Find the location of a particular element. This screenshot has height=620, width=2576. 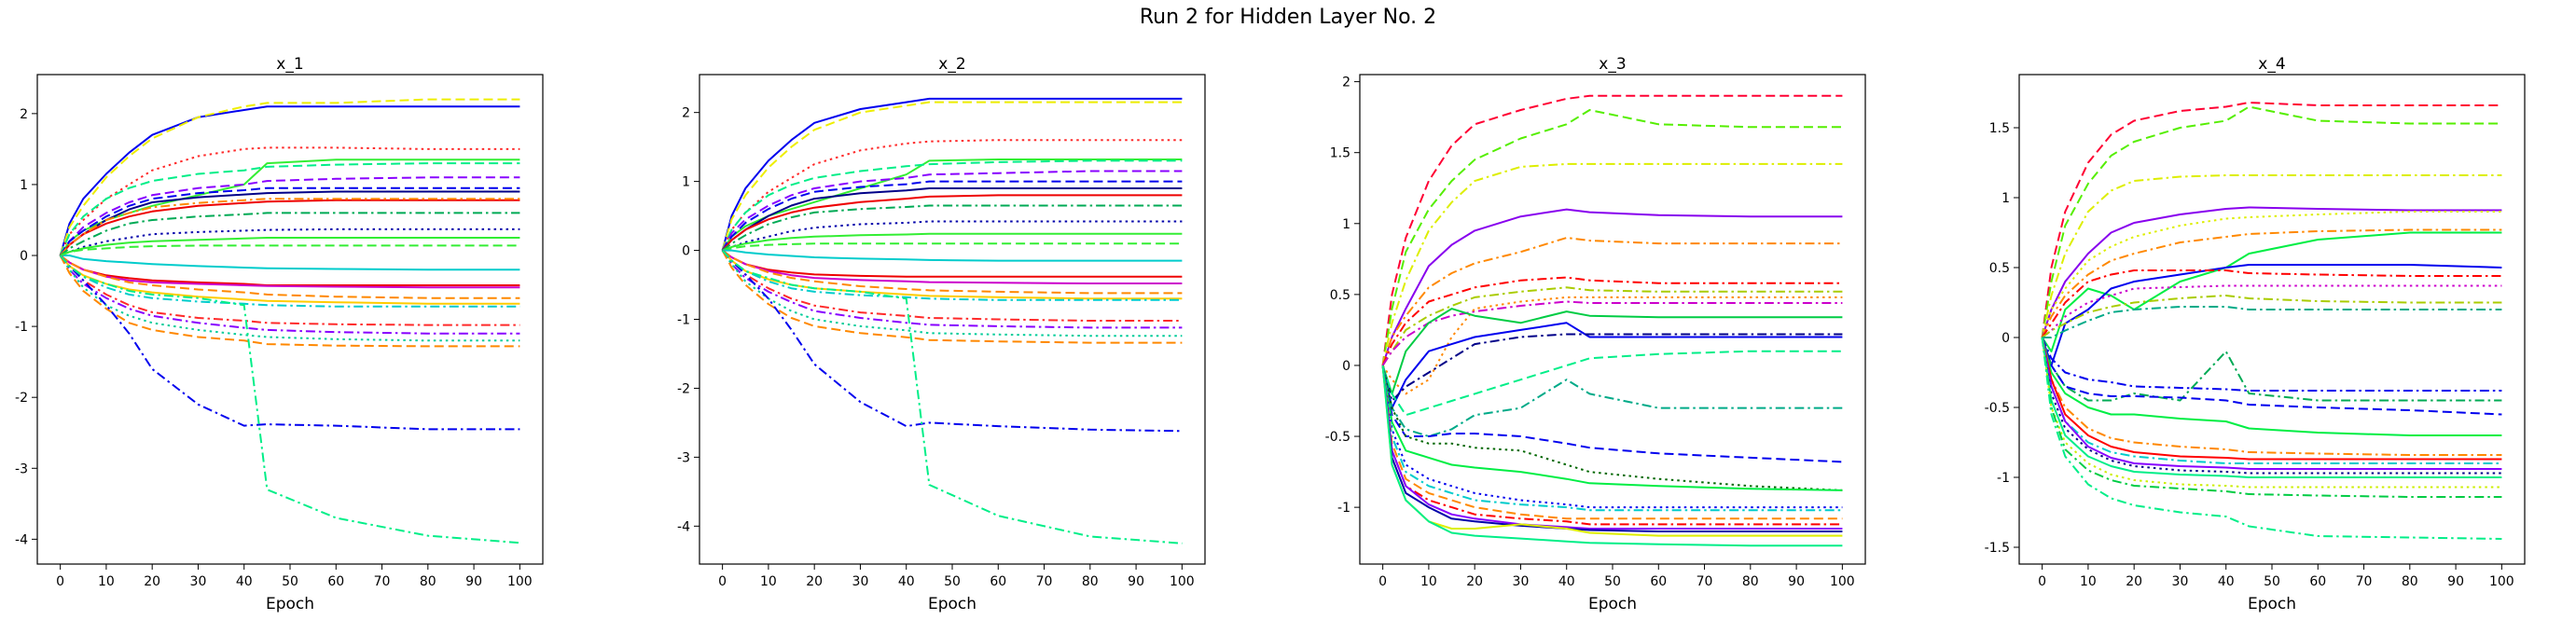

subplot-title: x_2 is located at coordinates (951, 64).